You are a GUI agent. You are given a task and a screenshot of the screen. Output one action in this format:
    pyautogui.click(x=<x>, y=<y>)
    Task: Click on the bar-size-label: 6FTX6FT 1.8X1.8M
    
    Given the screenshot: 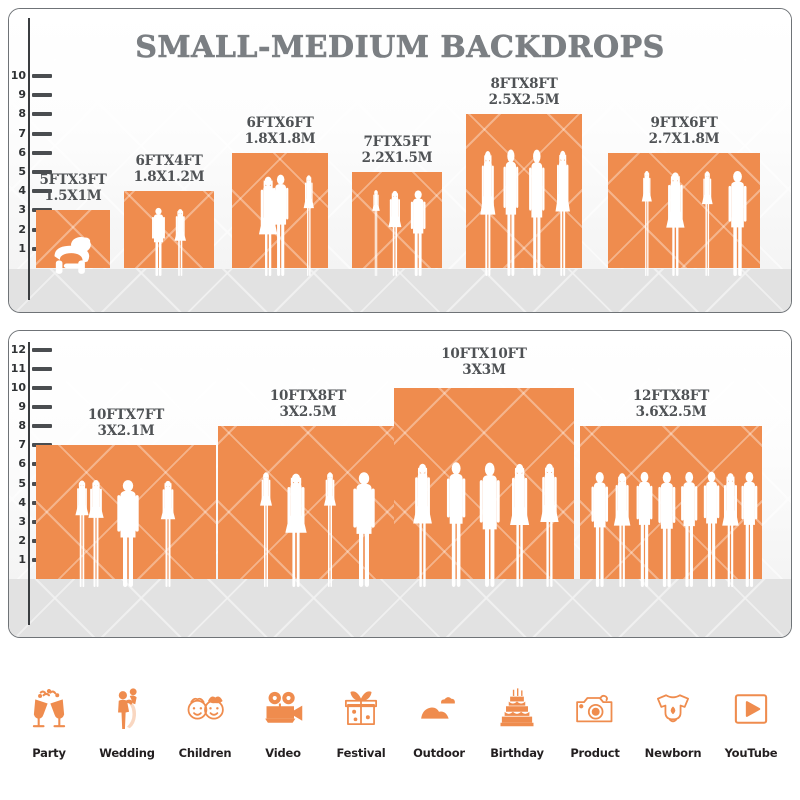 What is the action you would take?
    pyautogui.click(x=280, y=131)
    